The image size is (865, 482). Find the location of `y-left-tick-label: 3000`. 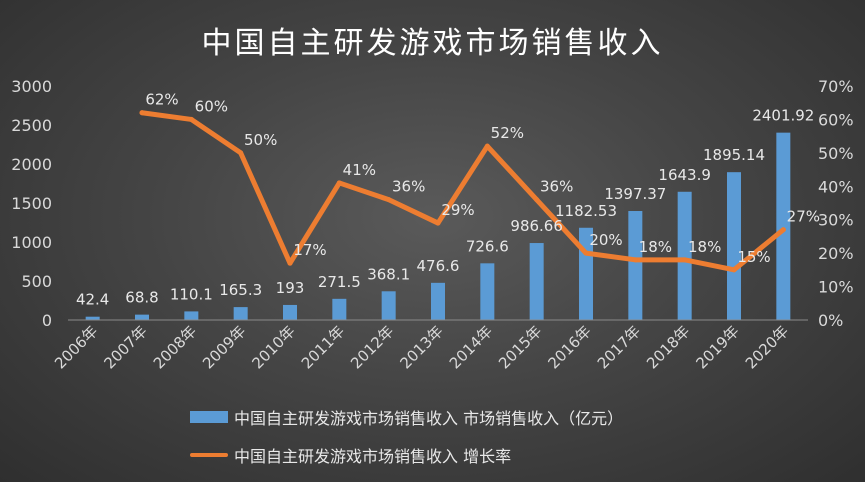

y-left-tick-label: 3000 is located at coordinates (31, 86).